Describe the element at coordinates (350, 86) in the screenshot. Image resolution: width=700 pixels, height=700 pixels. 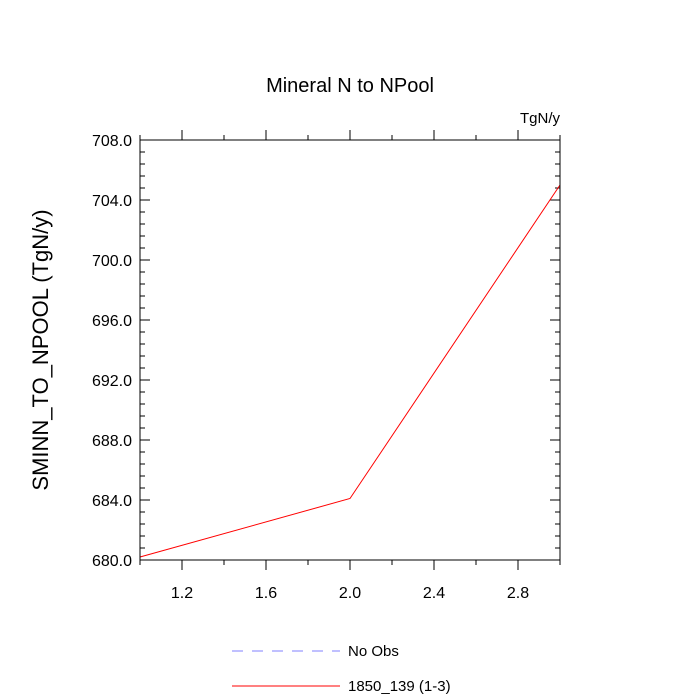
I see `chart-title: Mineral N to NPool` at that location.